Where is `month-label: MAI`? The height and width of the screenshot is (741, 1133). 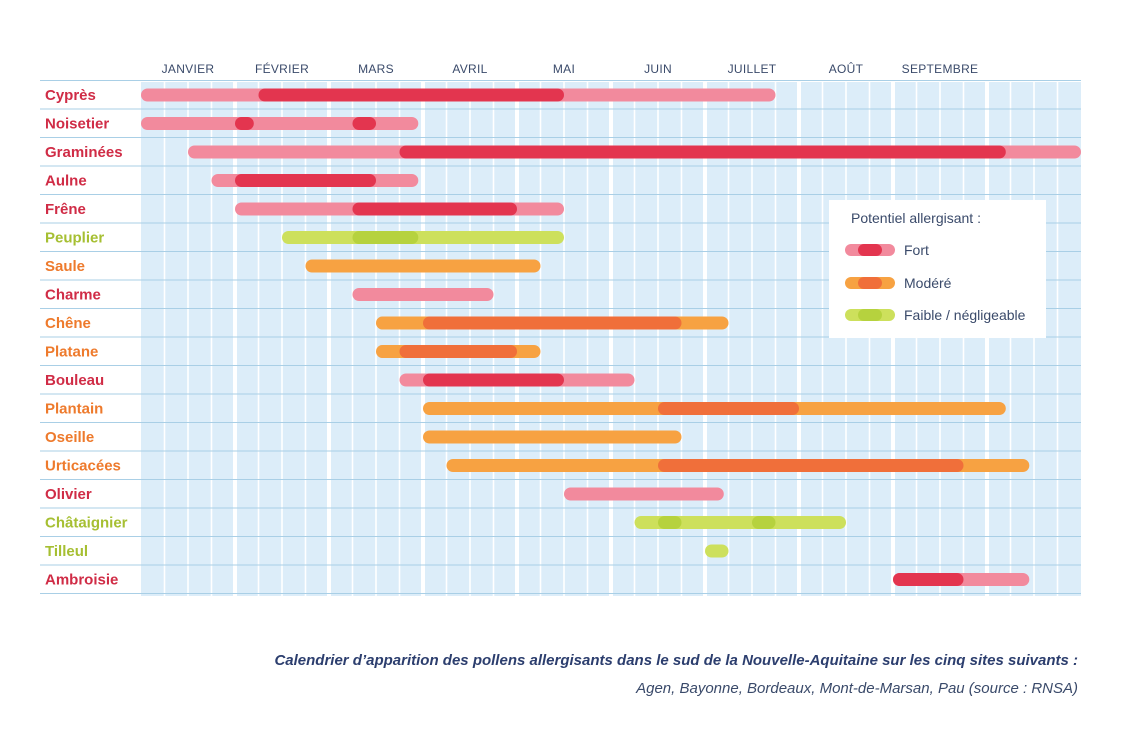 month-label: MAI is located at coordinates (564, 69).